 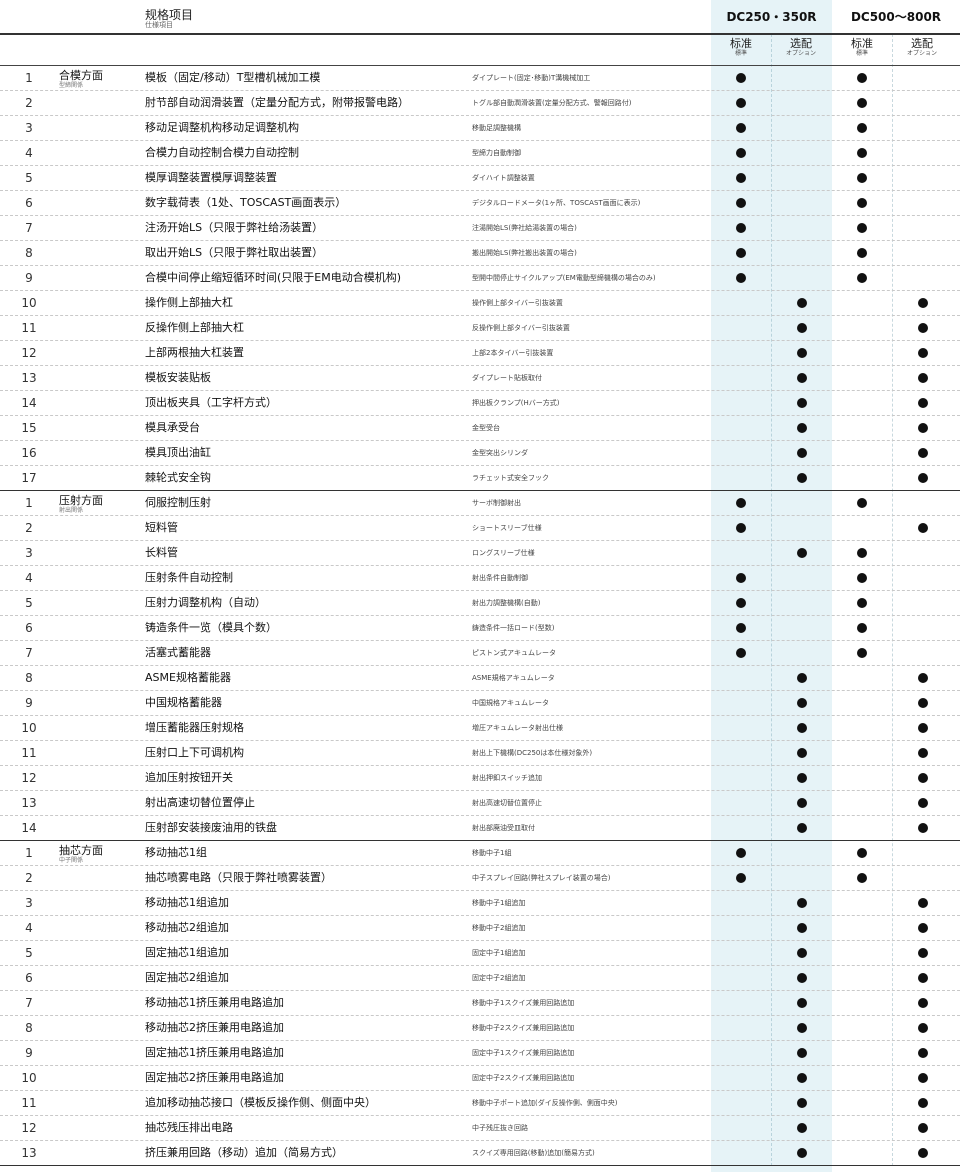 I want to click on table-row: 5 模厚调整装置模厚调整装置 ダイハイト調整装置, so click(x=480, y=178).